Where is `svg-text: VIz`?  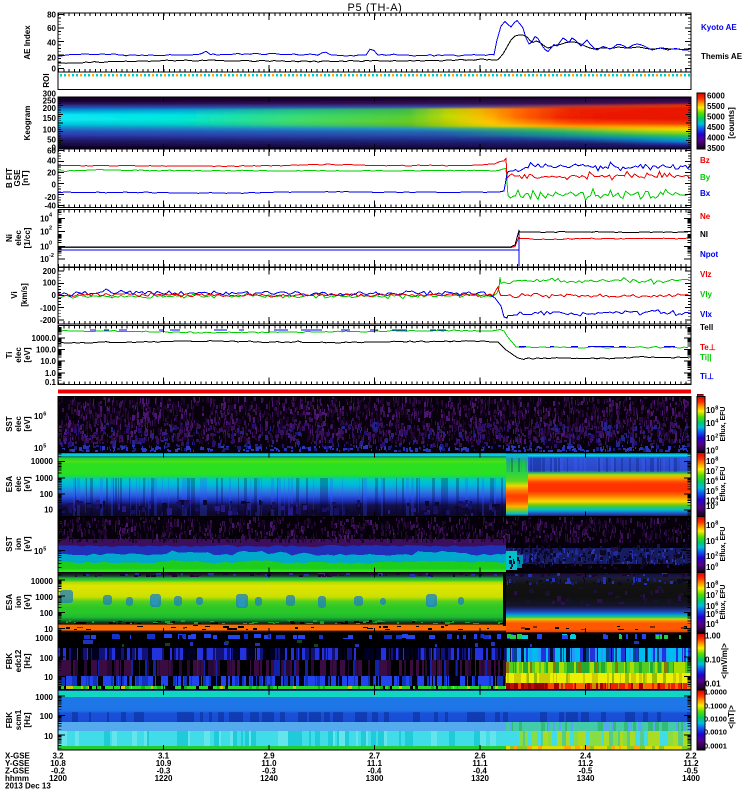 svg-text: VIz is located at coordinates (706, 274).